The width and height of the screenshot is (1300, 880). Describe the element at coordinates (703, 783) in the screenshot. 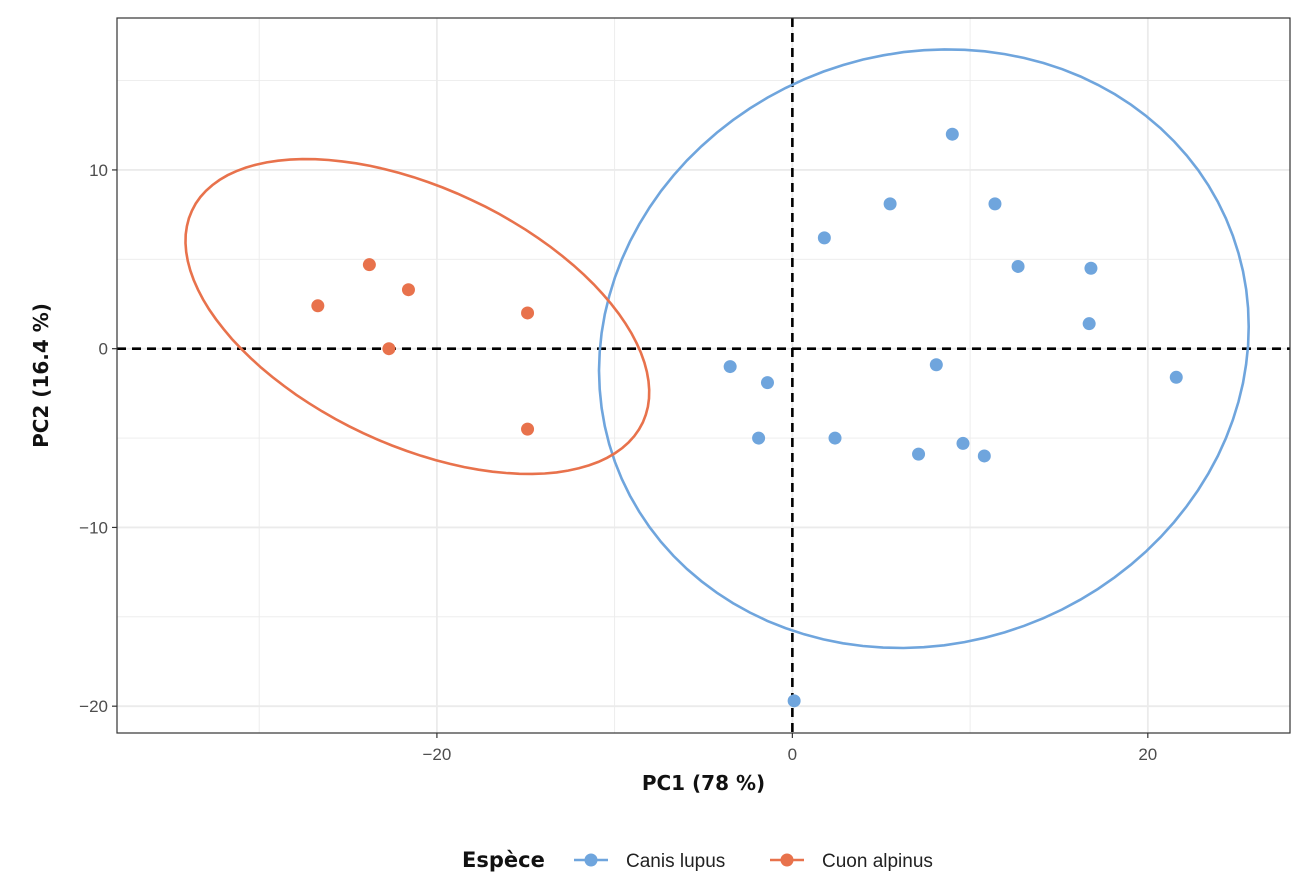

I see `x-axis-title: PC1 (78 %)` at that location.